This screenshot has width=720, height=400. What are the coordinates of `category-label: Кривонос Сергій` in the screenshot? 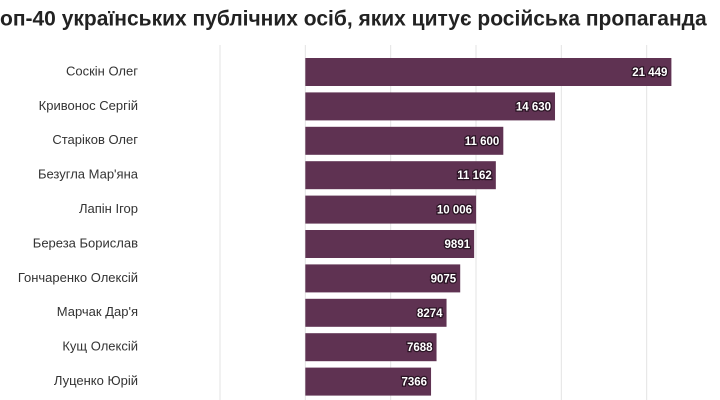 It's located at (88, 105).